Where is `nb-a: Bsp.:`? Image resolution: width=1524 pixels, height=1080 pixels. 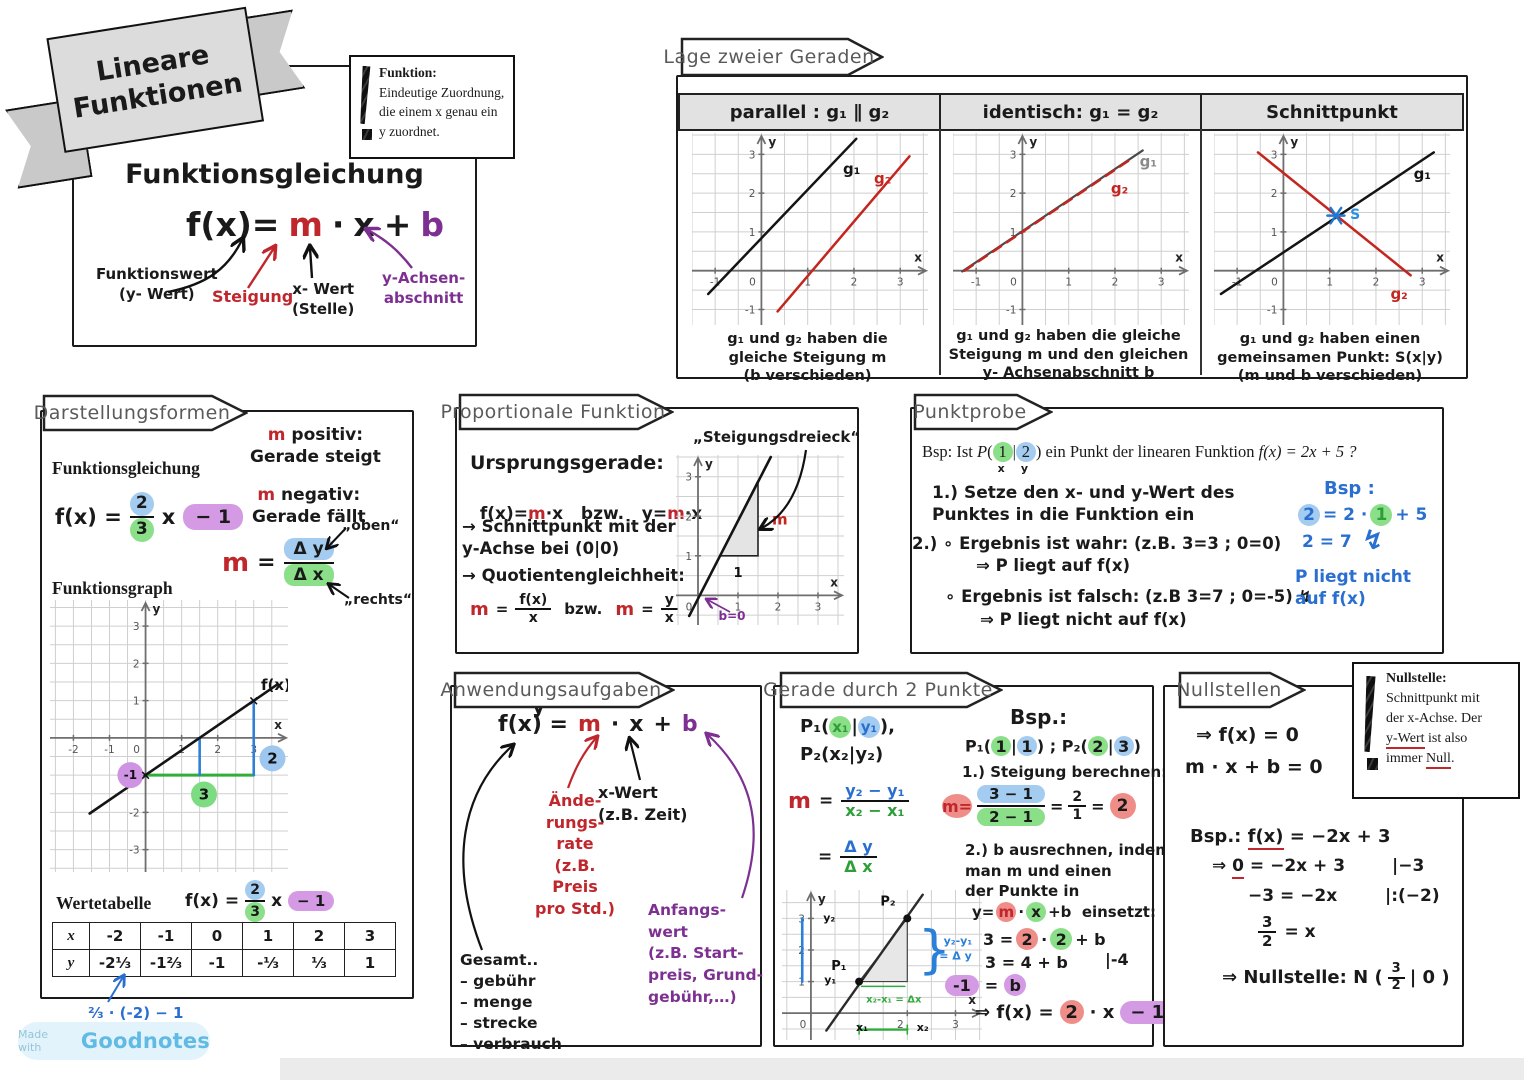
nb-a: Bsp.: is located at coordinates (1219, 836).